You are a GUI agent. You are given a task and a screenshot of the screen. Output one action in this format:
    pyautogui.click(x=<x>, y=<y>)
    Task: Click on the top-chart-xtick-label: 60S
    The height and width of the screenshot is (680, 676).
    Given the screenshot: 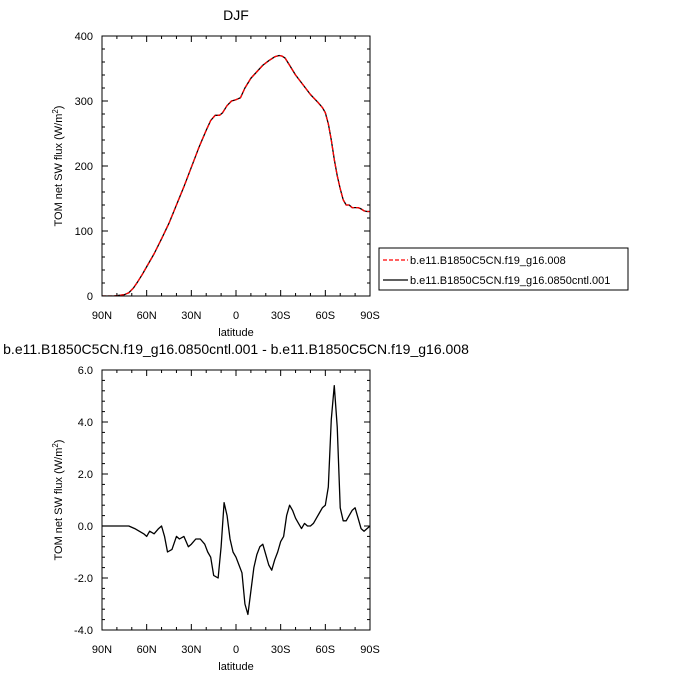 What is the action you would take?
    pyautogui.click(x=326, y=316)
    